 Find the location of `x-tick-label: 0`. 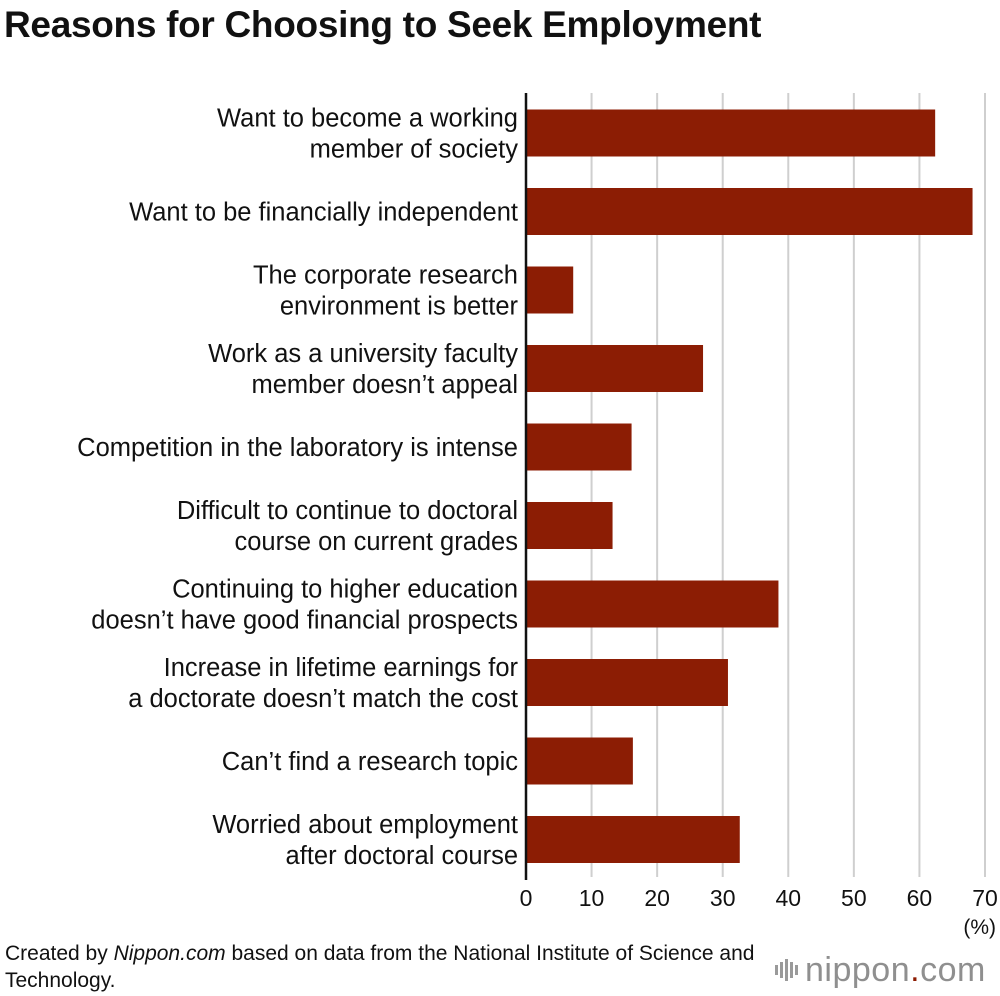

x-tick-label: 0 is located at coordinates (526, 898).